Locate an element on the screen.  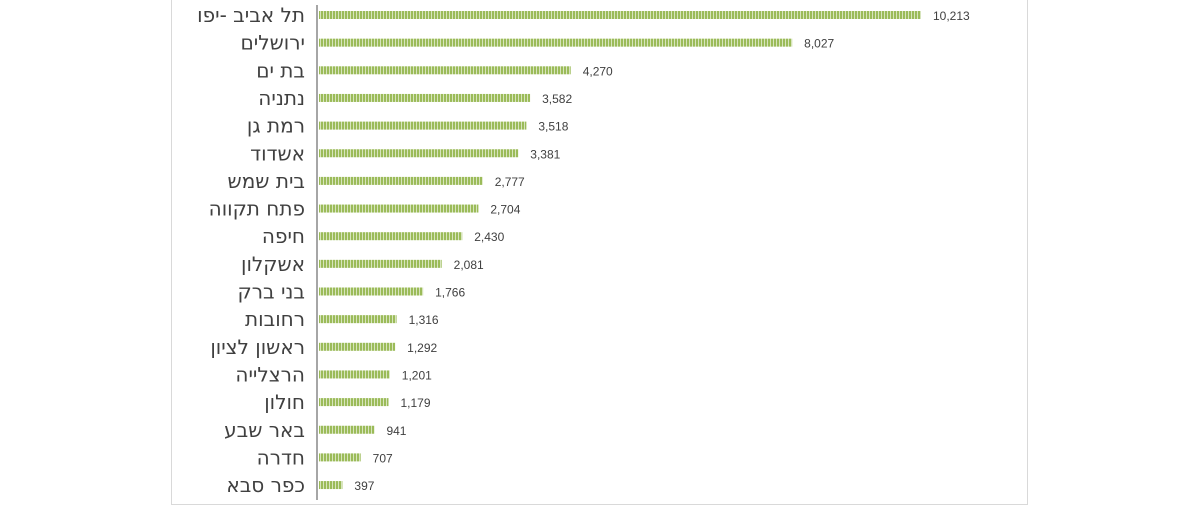
category-label: תל אביב -יפו is located at coordinates (251, 15).